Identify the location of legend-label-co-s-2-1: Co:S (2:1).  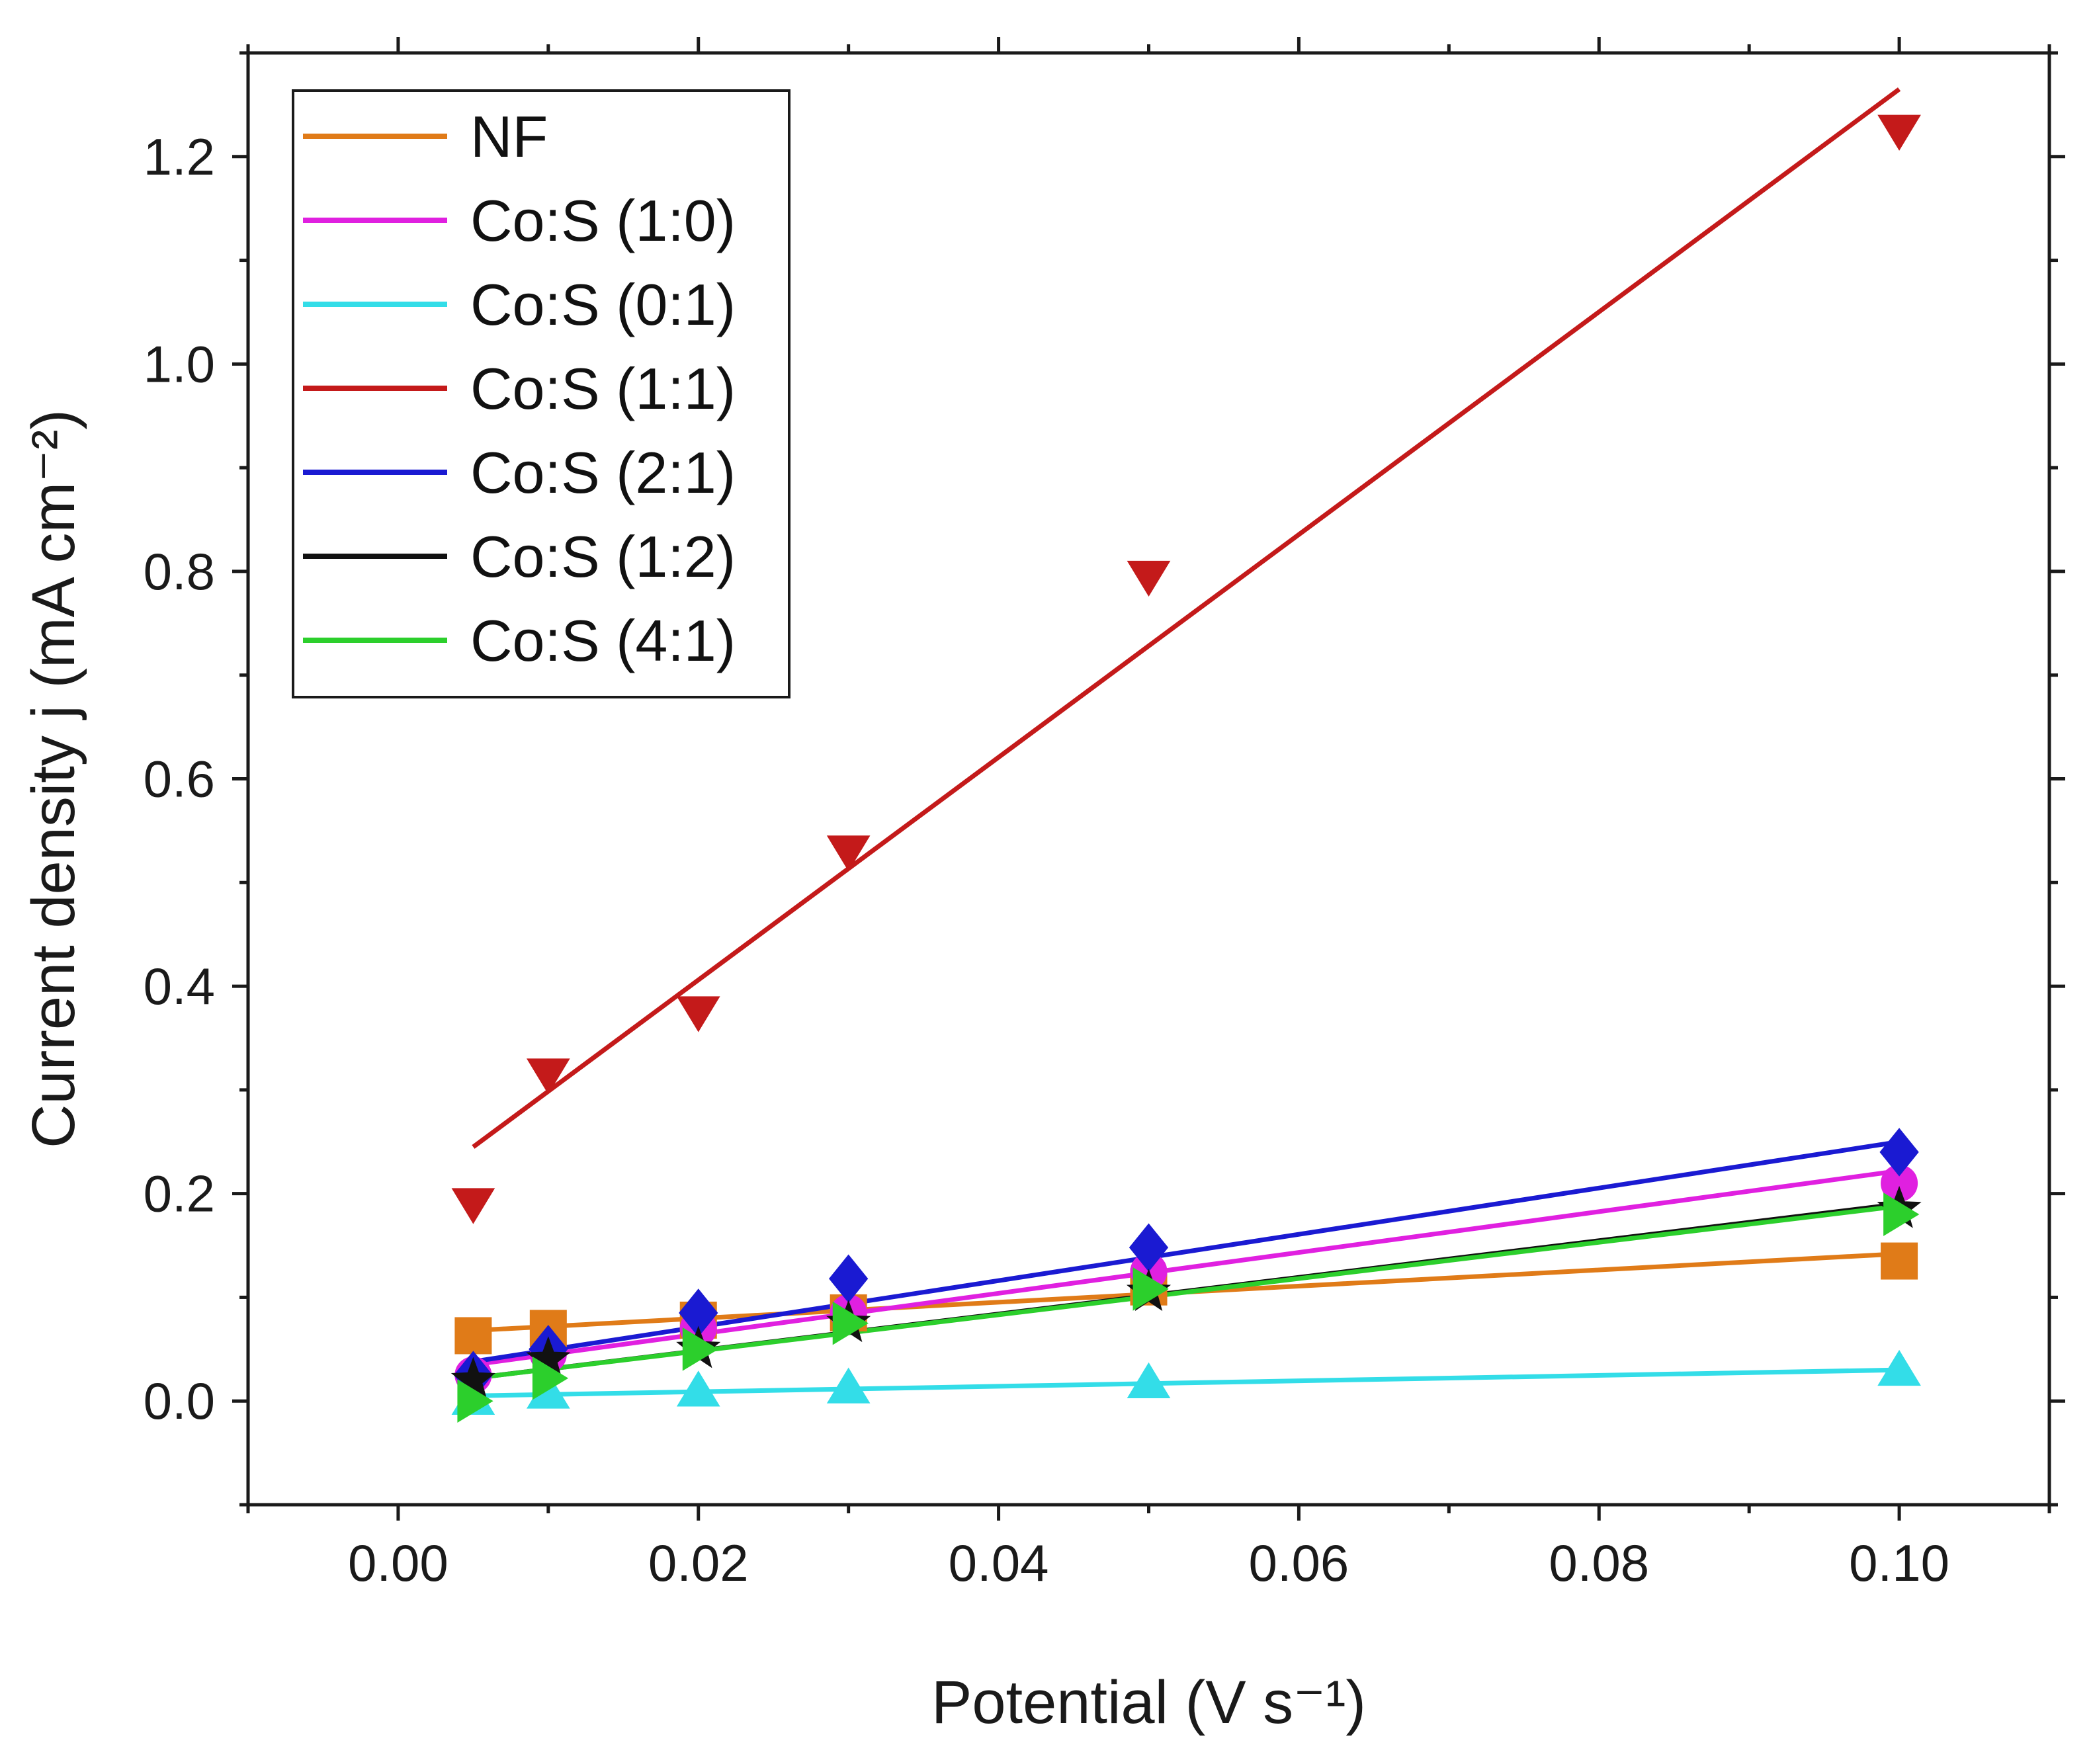
(603, 473).